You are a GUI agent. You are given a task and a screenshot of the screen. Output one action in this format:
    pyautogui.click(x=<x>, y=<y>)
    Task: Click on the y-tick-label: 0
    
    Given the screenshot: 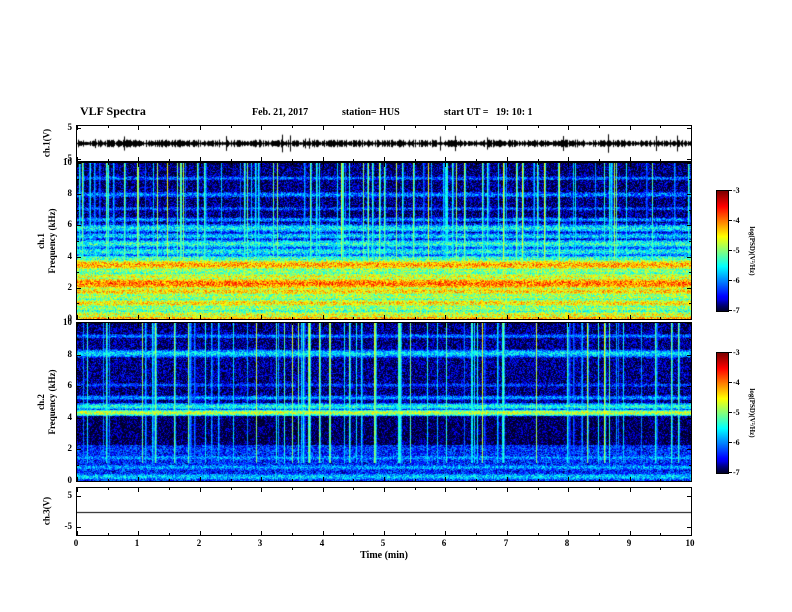 What is the action you would take?
    pyautogui.click(x=70, y=480)
    